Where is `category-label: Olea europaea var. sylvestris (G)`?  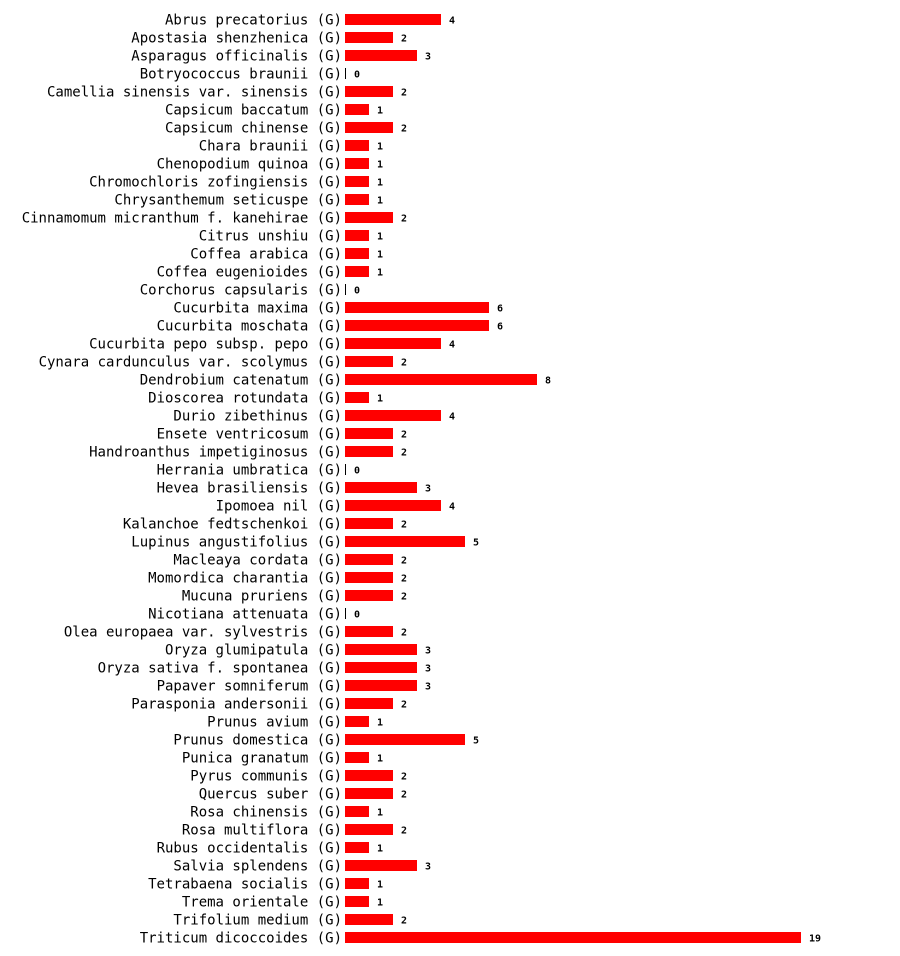 category-label: Olea europaea var. sylvestris (G) is located at coordinates (203, 633).